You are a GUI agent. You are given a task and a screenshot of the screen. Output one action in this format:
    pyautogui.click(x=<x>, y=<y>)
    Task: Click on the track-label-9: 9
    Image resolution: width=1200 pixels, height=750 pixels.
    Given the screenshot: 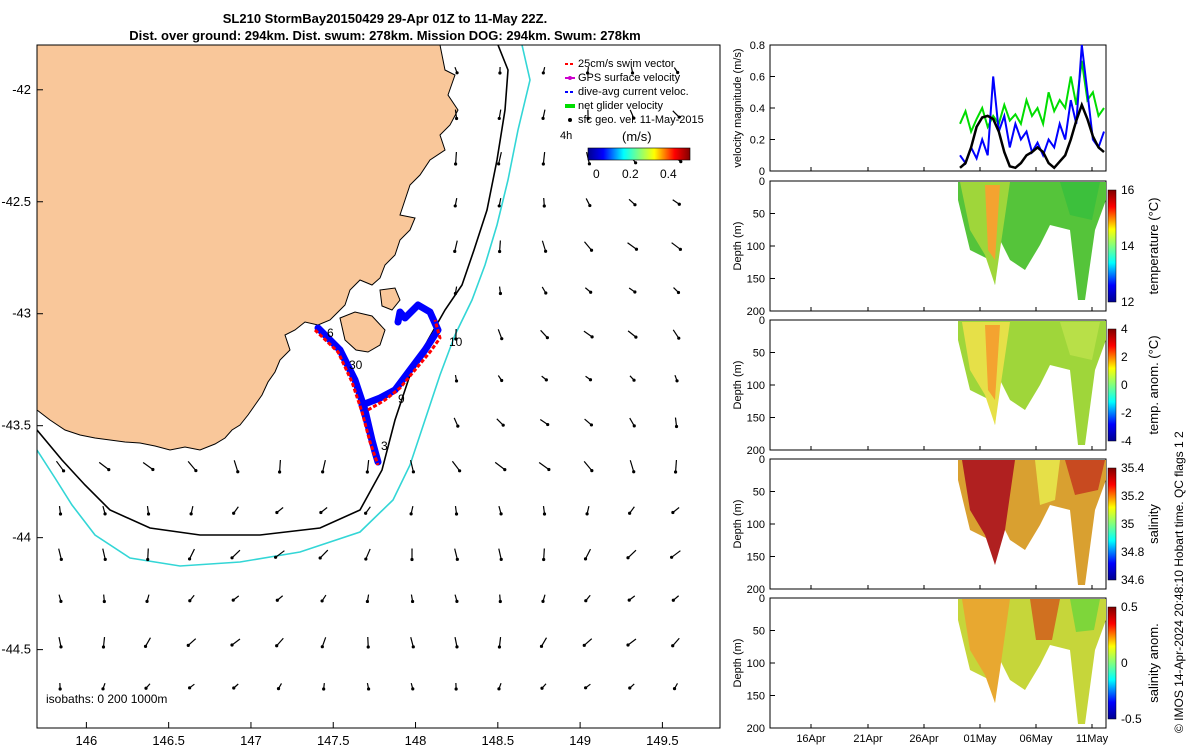 What is the action you would take?
    pyautogui.click(x=401, y=399)
    